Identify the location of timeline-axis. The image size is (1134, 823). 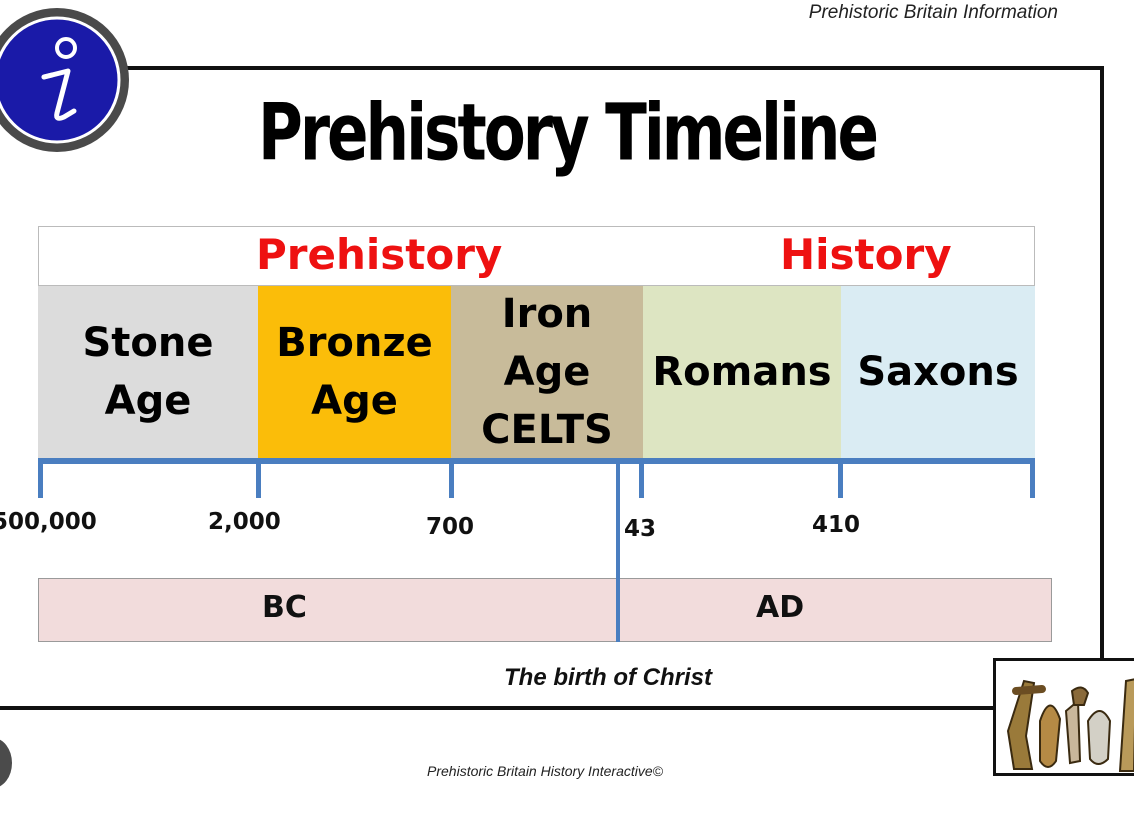
(536, 461).